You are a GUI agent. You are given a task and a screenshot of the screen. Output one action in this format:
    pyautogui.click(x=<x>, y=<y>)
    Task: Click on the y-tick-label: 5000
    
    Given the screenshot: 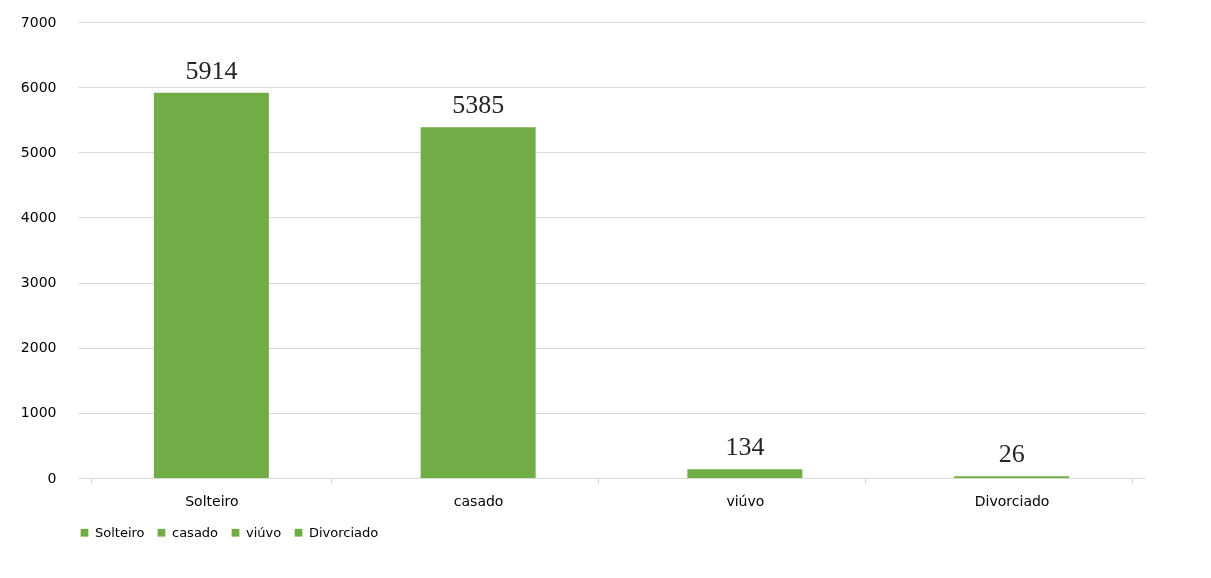 What is the action you would take?
    pyautogui.click(x=38, y=151)
    